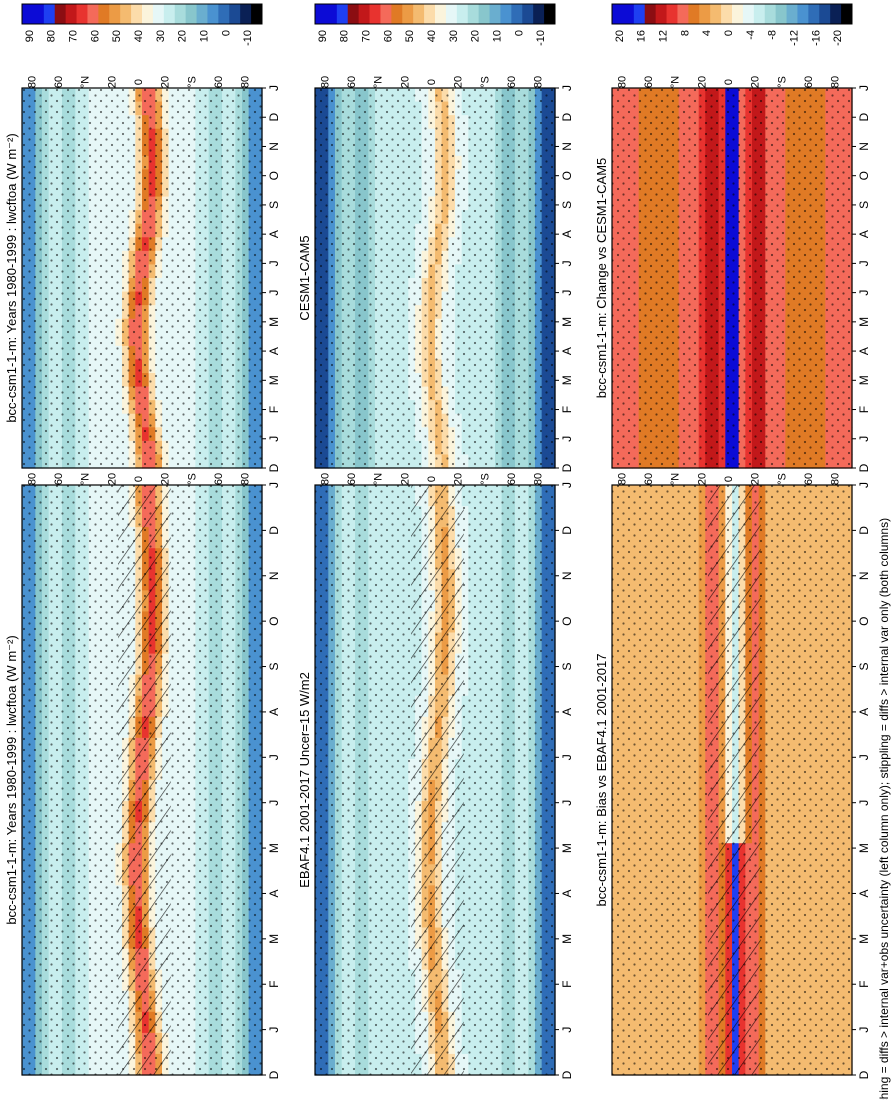 This screenshot has height=1100, width=895. What do you see at coordinates (304, 780) in the screenshot?
I see `panel-title: EBAF4.1 2001-2017 Uncer=15 W/m2` at bounding box center [304, 780].